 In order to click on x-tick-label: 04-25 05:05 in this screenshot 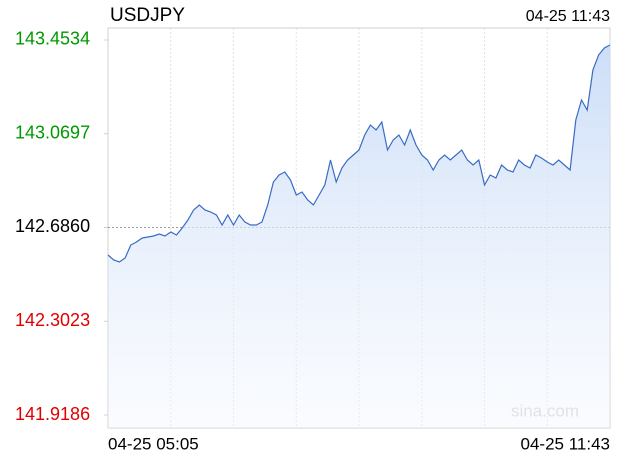, I will do `click(153, 443)`.